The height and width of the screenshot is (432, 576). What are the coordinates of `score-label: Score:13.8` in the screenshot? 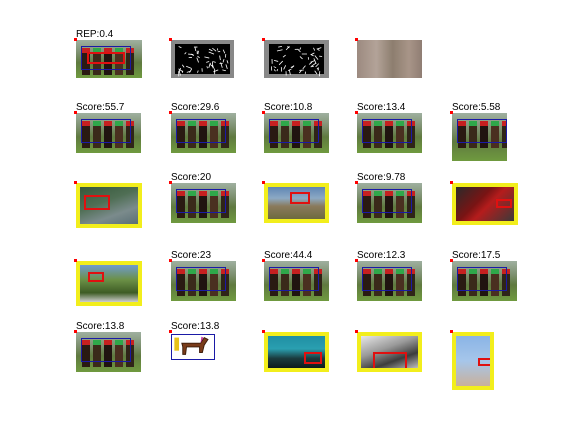 It's located at (100, 326).